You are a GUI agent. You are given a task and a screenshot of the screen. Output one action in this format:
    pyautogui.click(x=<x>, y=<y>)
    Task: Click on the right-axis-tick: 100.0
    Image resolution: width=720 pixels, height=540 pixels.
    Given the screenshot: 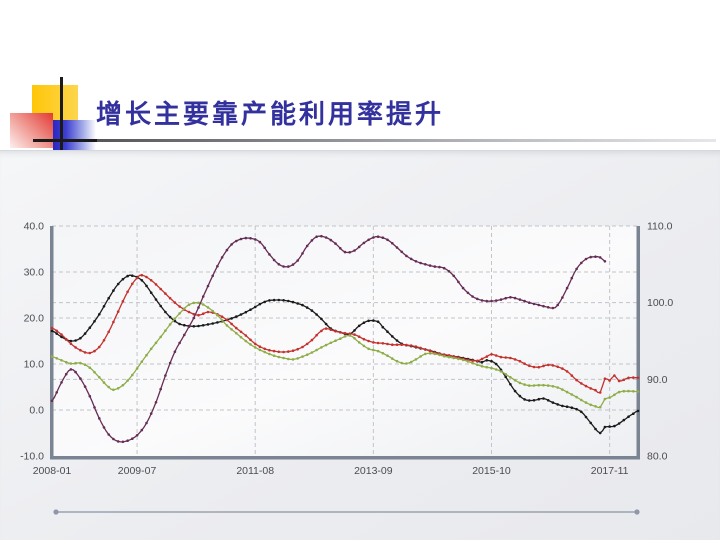 What is the action you would take?
    pyautogui.click(x=660, y=303)
    